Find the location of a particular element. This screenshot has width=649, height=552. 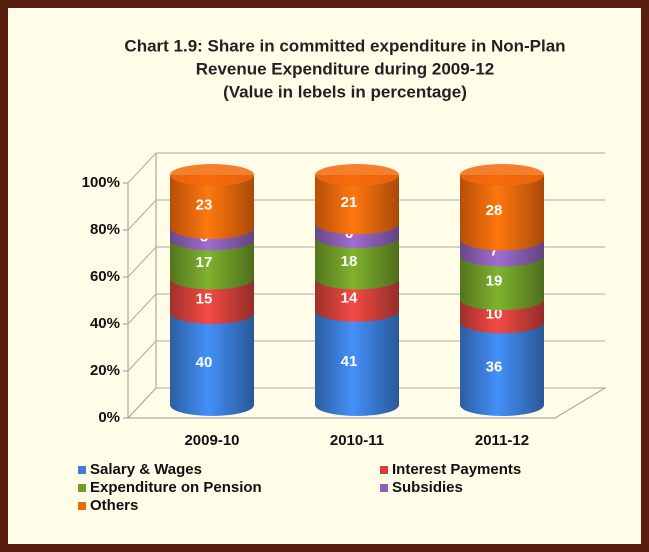

chart-title: Revenue Expenditure during 2009-12 is located at coordinates (345, 68).